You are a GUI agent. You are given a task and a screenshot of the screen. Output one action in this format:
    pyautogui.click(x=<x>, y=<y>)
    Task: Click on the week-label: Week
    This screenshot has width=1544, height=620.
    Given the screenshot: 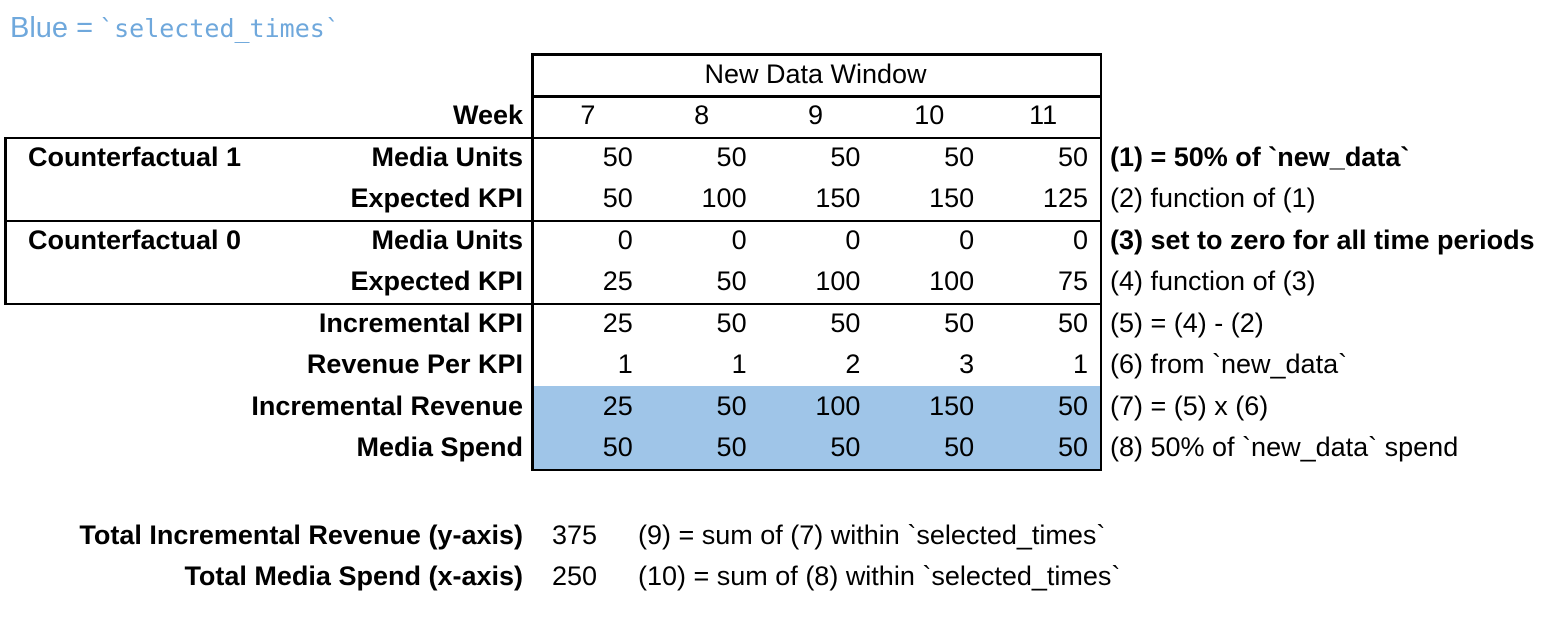 What is the action you would take?
    pyautogui.click(x=487, y=115)
    